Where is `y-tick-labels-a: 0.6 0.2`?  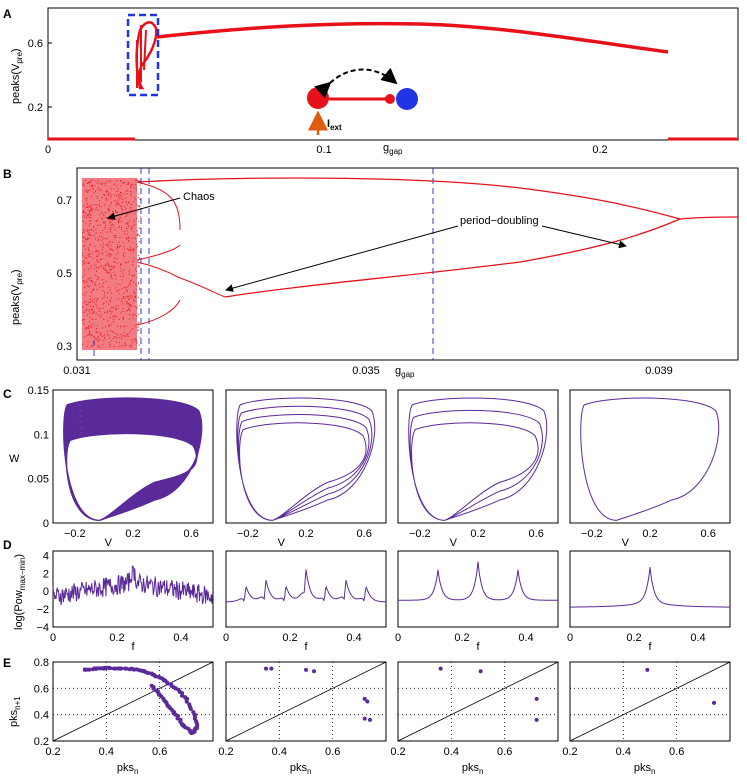
y-tick-labels-a: 0.6 0.2 is located at coordinates (40, 76).